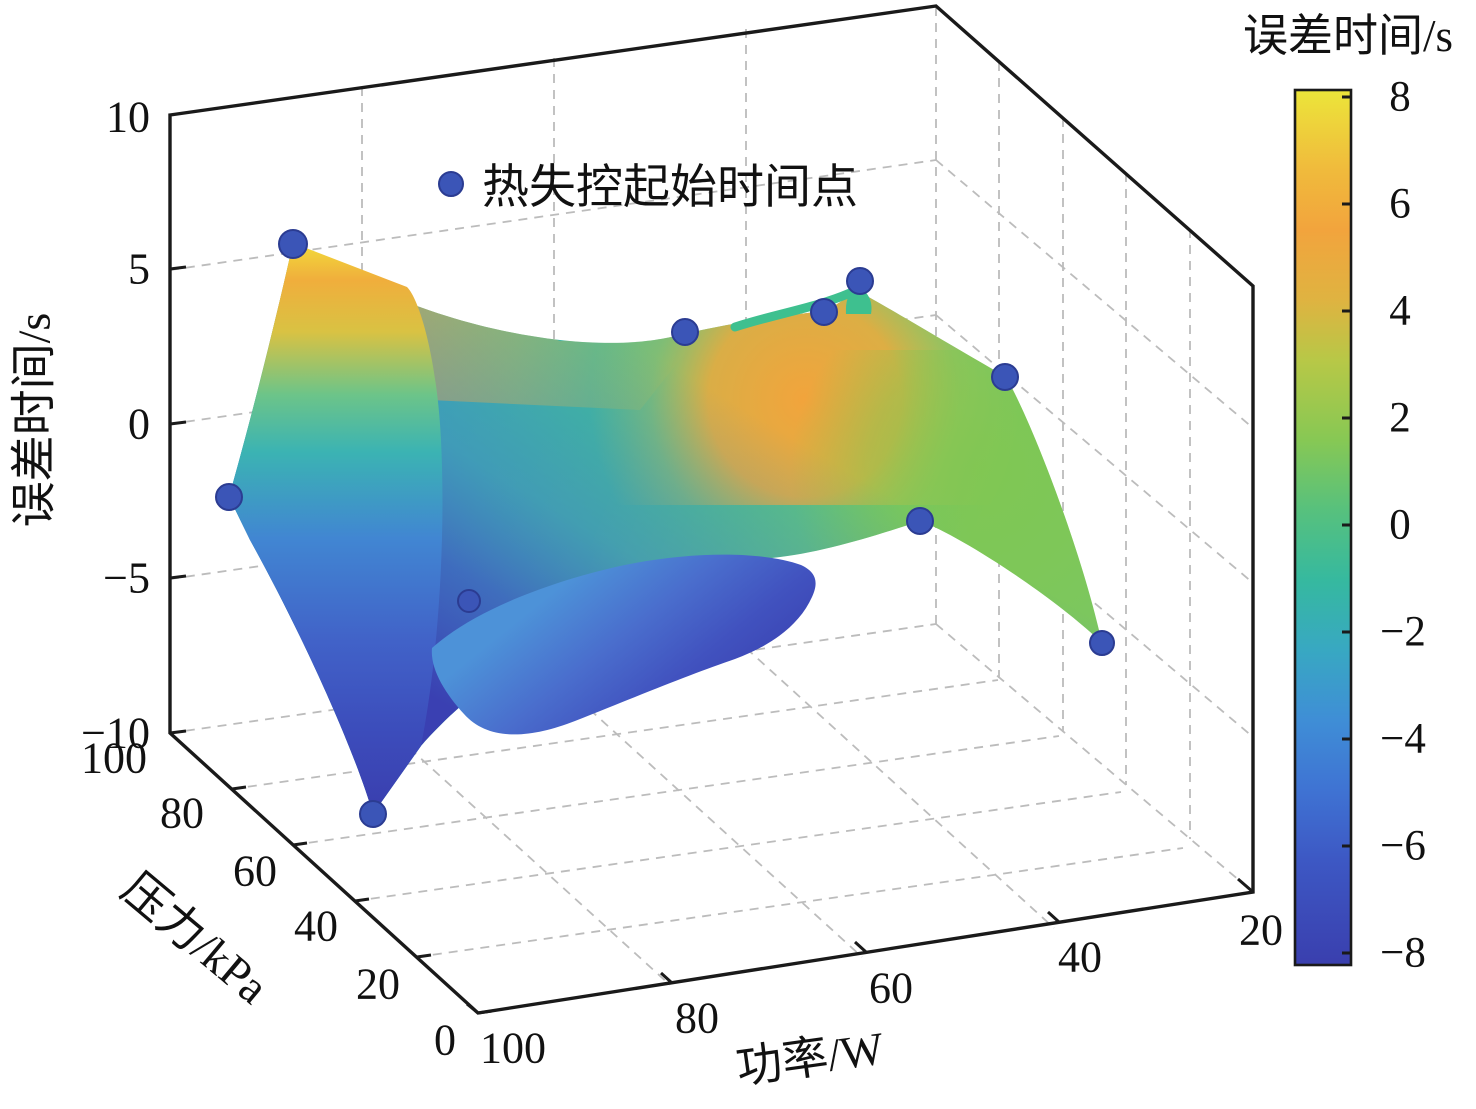 This screenshot has width=1476, height=1109. What do you see at coordinates (697, 1018) in the screenshot?
I see `x-tick-label: 80` at bounding box center [697, 1018].